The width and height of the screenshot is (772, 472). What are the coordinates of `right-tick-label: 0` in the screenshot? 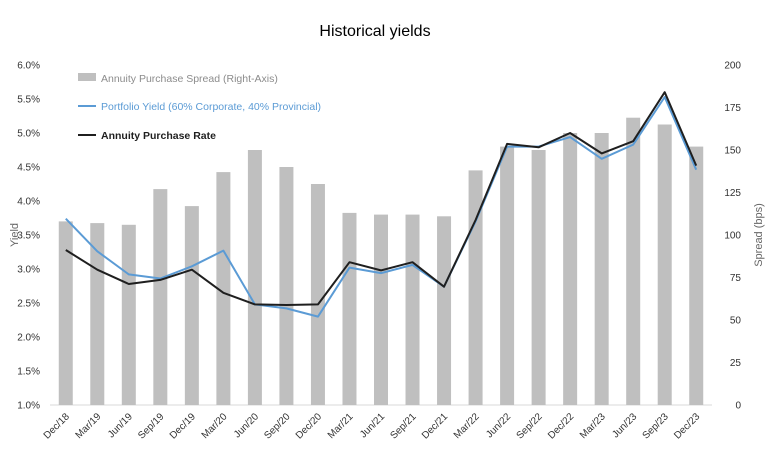 It's located at (738, 406).